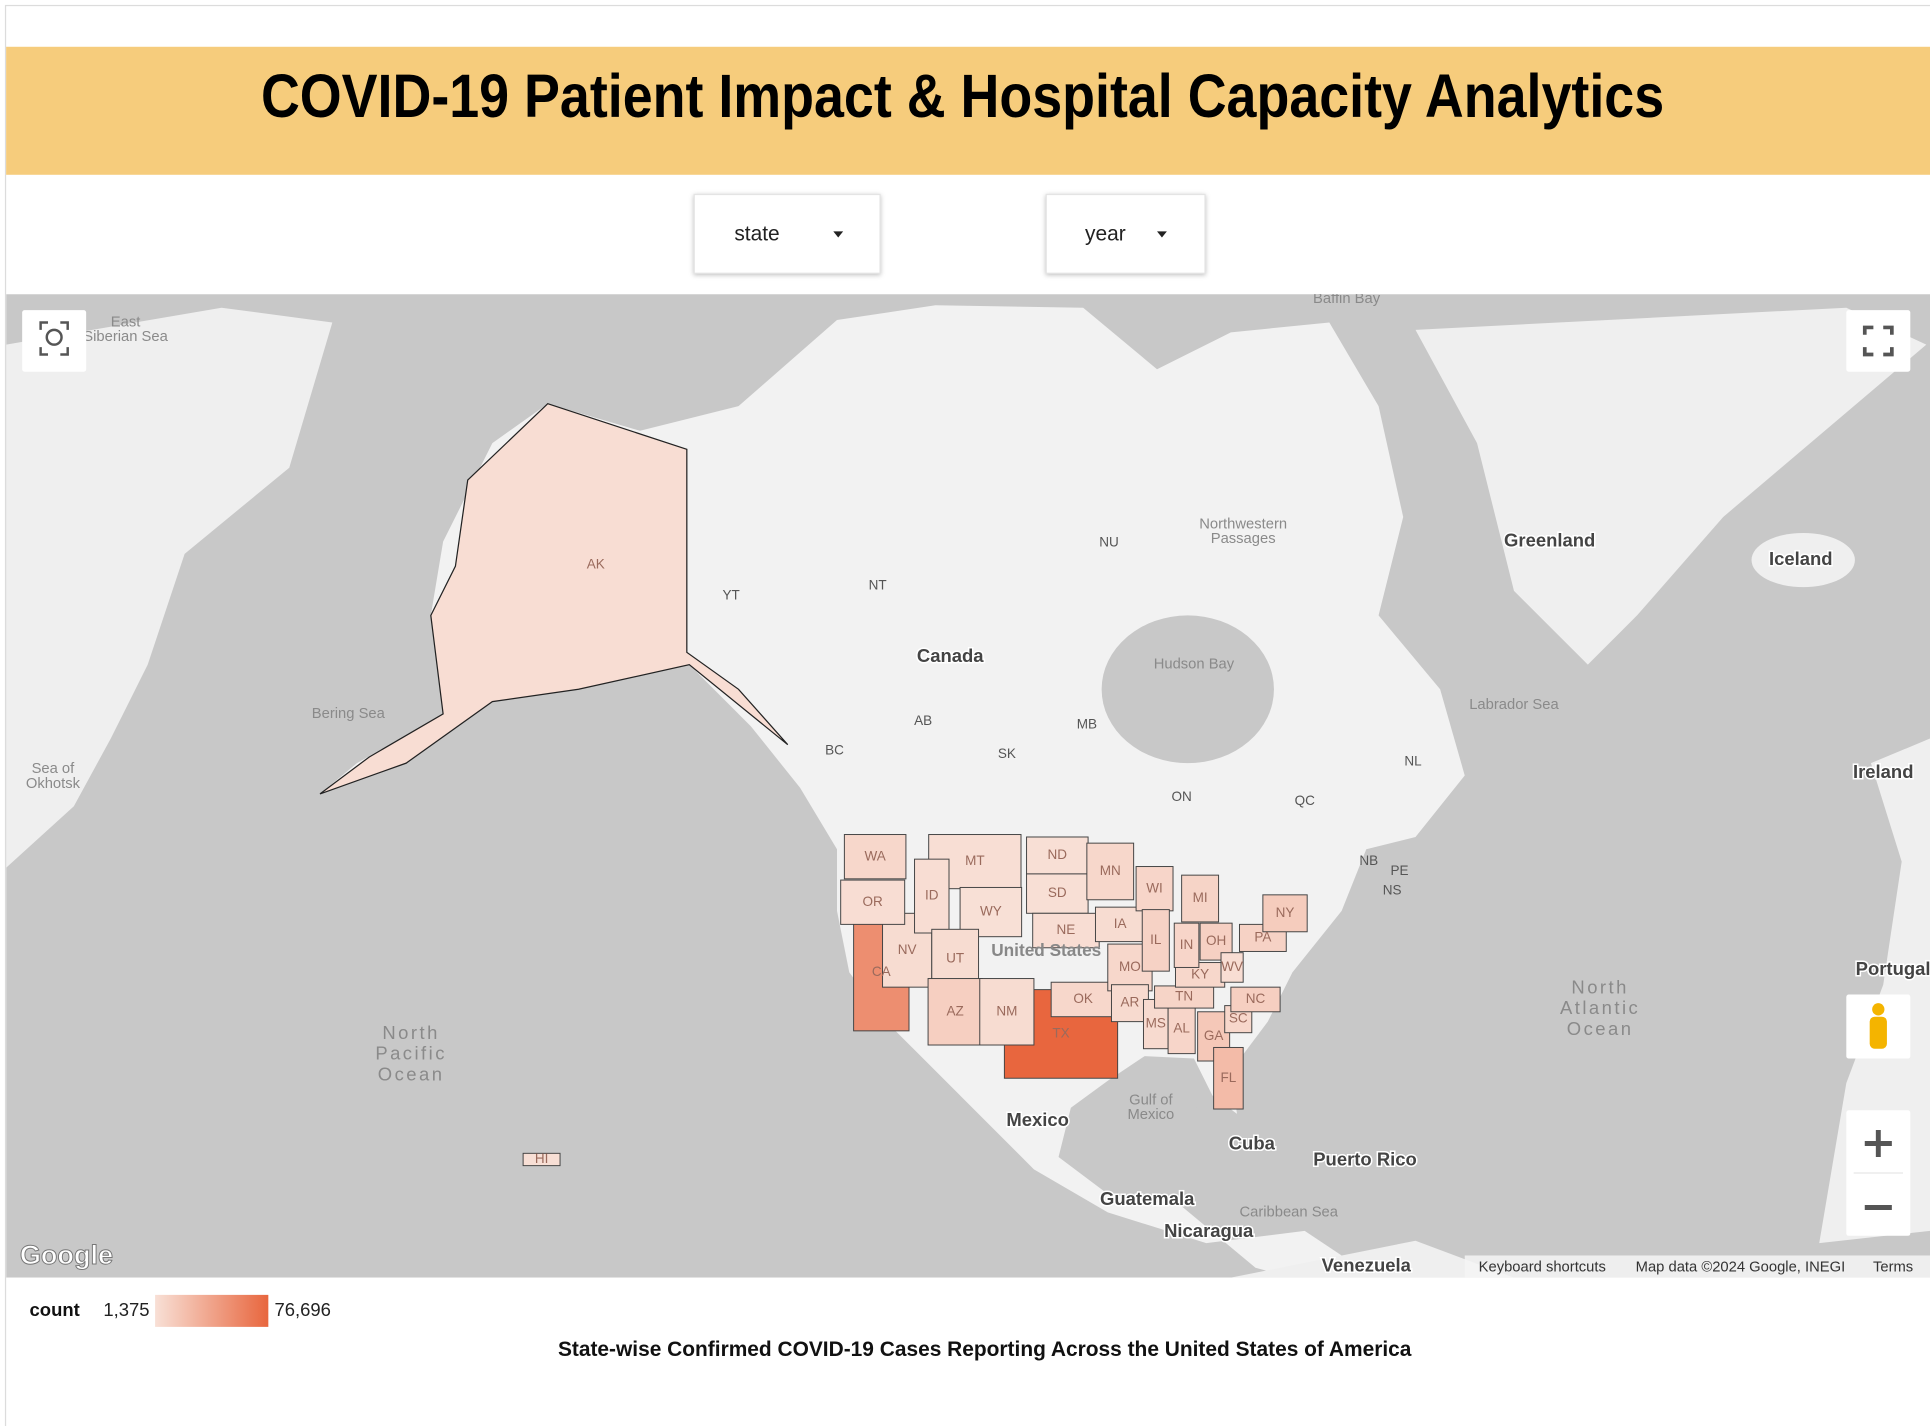 The height and width of the screenshot is (1426, 1930). I want to click on attribution-link: Keyboard shortcuts, so click(1542, 1268).